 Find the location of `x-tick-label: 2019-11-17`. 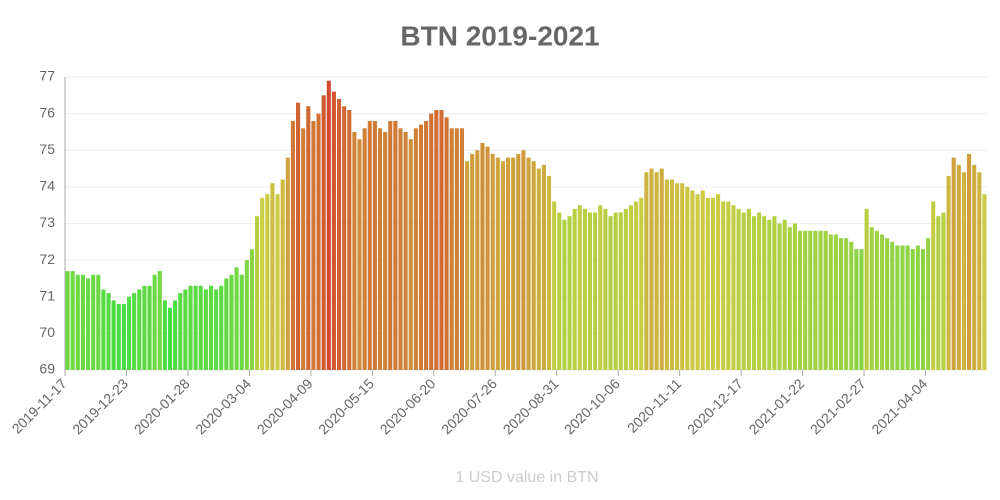

x-tick-label: 2019-11-17 is located at coordinates (39, 405).